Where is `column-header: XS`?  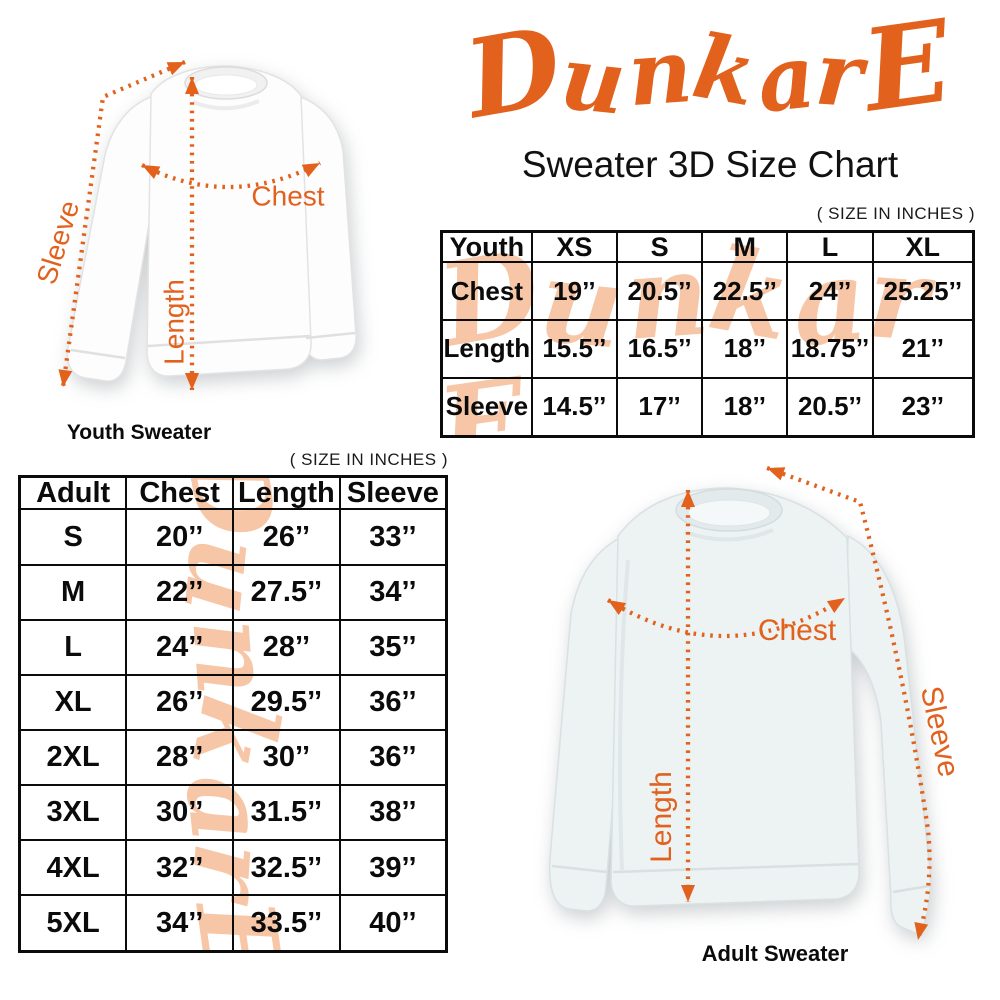
column-header: XS is located at coordinates (574, 247).